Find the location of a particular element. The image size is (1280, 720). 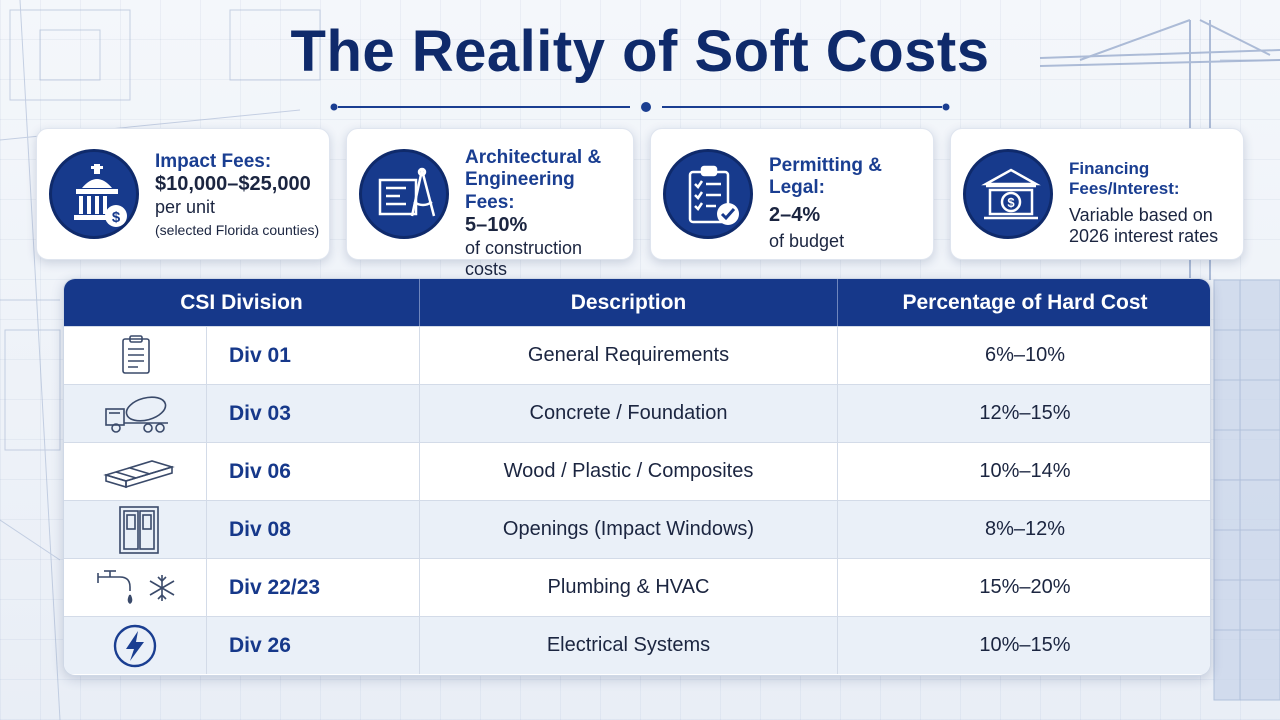

table-row: Div 08 Openings (Impact Windows) 8%–12% is located at coordinates (637, 529).